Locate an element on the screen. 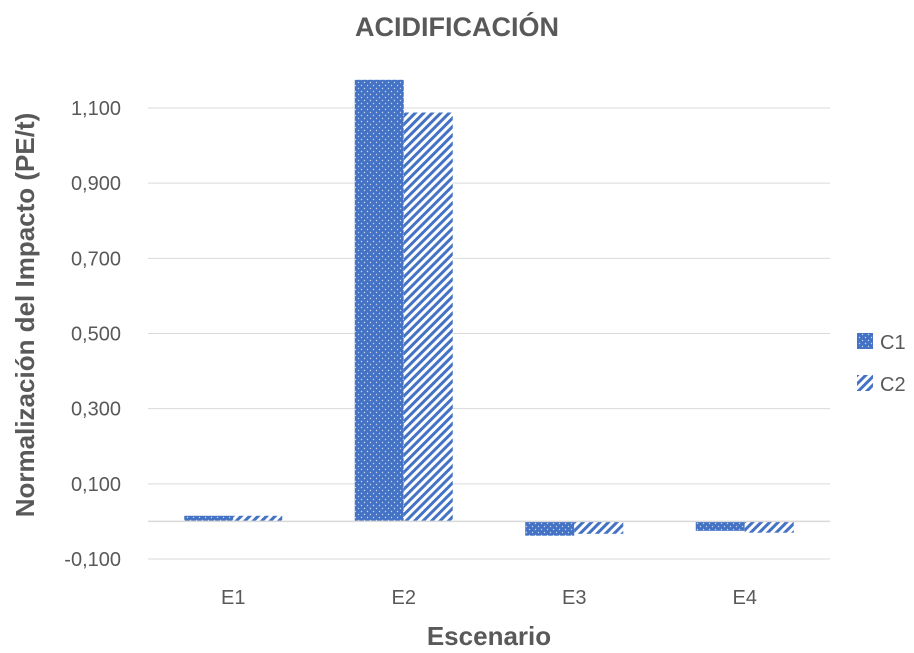 Image resolution: width=914 pixels, height=653 pixels. y-tick-label: 0,500 is located at coordinates (96, 335).